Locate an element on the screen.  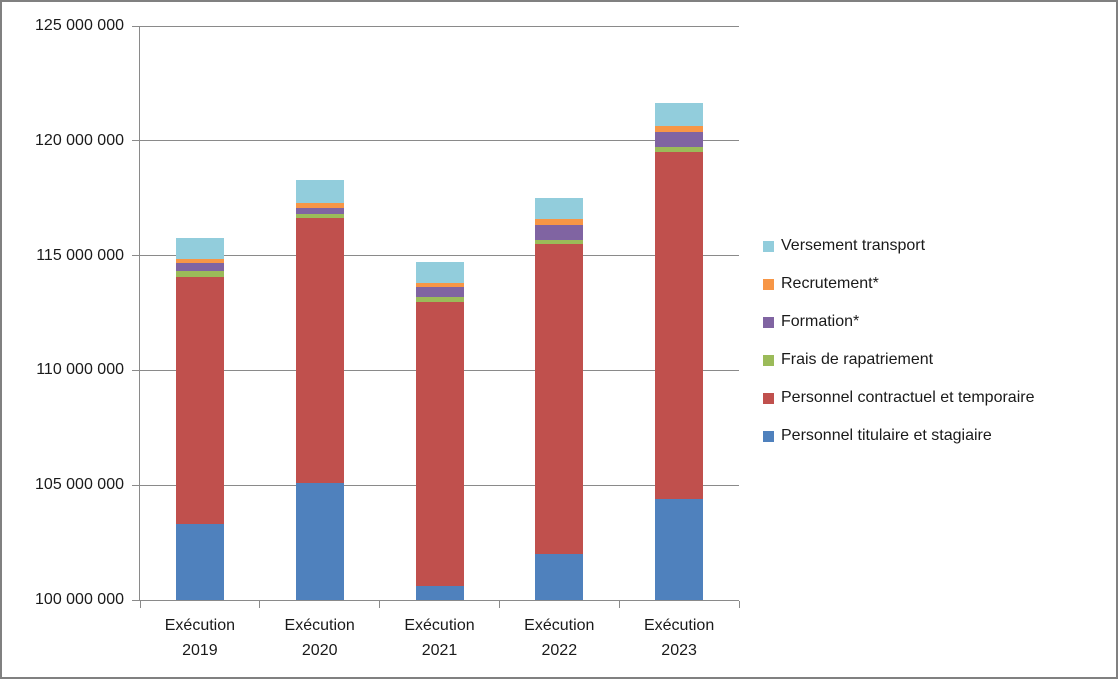
y-axis-tick-label: 115 000 000 is located at coordinates (80, 255).